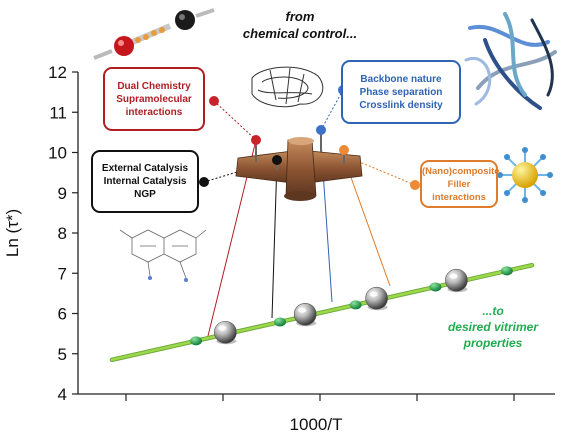 Image resolution: width=571 pixels, height=437 pixels. What do you see at coordinates (525, 175) in the screenshot?
I see `nanoparticle-icon` at bounding box center [525, 175].